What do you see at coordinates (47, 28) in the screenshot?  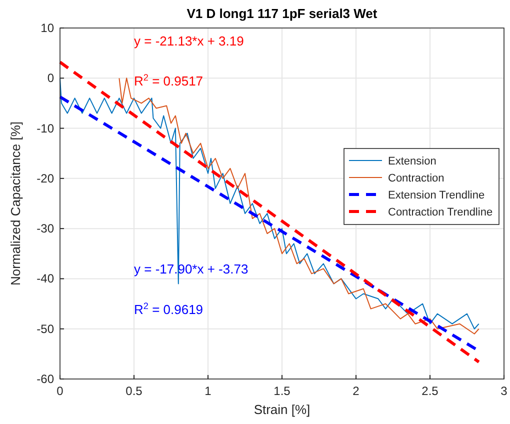 I see `y-tick-label: 10` at bounding box center [47, 28].